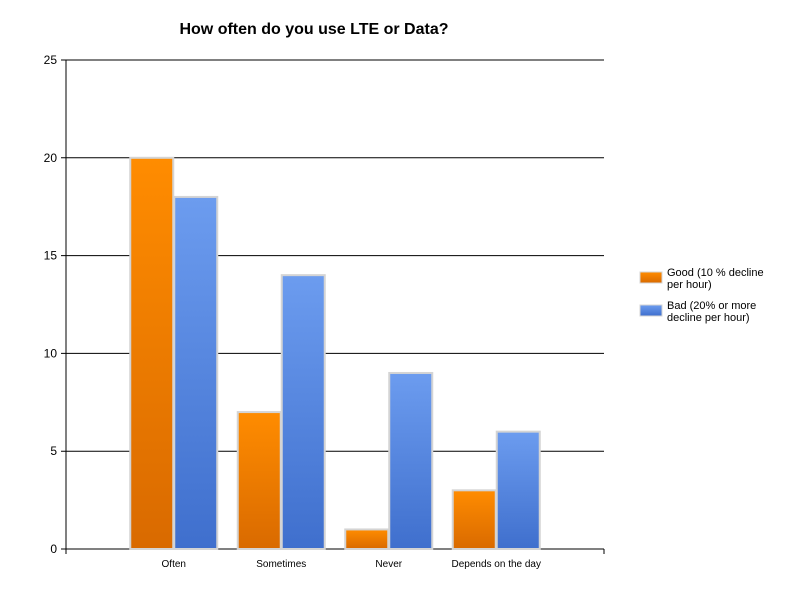 The width and height of the screenshot is (800, 600). I want to click on y-tick-label: 25, so click(51, 60).